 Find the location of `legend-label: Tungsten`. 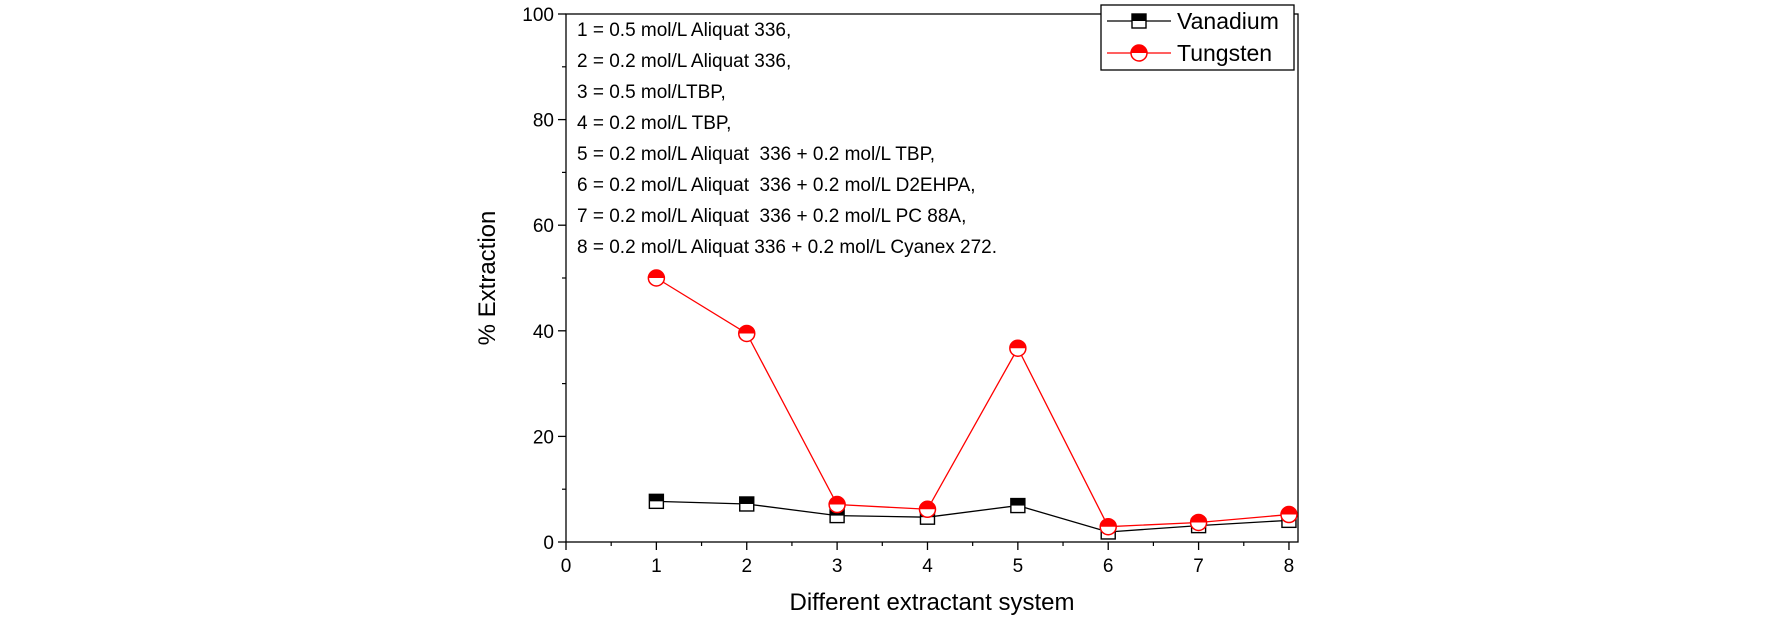

legend-label: Tungsten is located at coordinates (1224, 53).